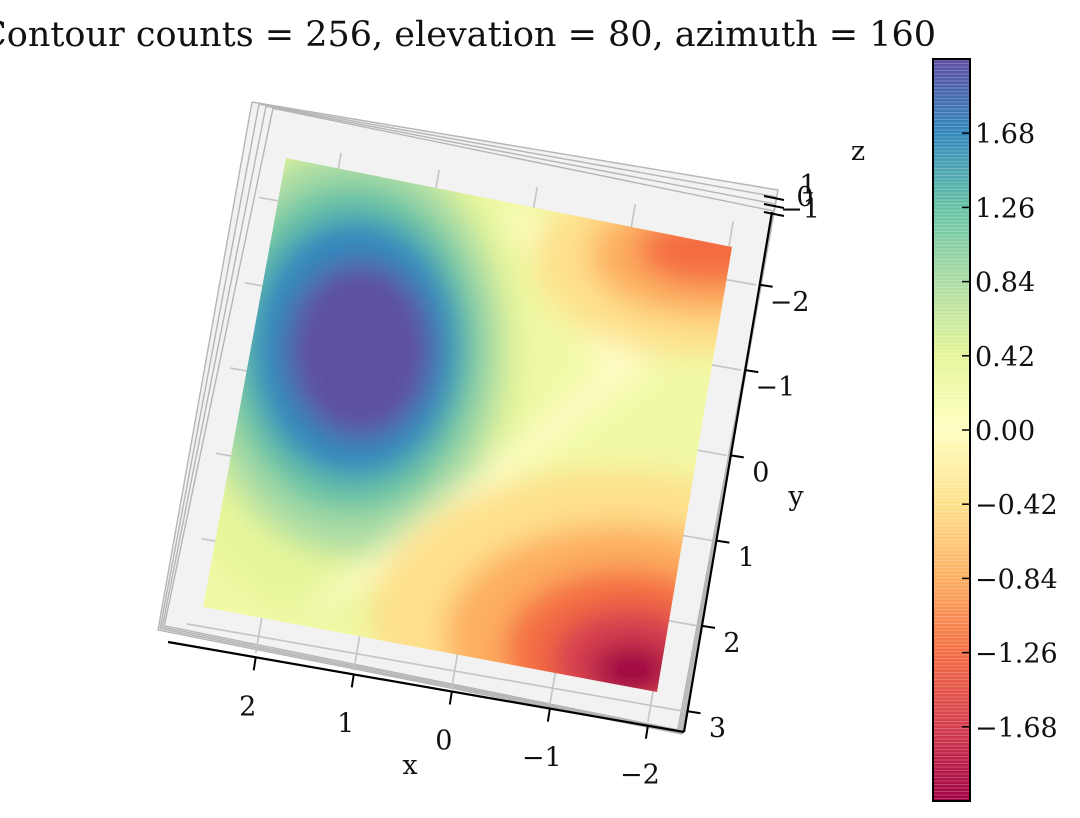 The width and height of the screenshot is (1080, 818). What do you see at coordinates (1016, 505) in the screenshot?
I see `colorbar-tick-label: −0.42` at bounding box center [1016, 505].